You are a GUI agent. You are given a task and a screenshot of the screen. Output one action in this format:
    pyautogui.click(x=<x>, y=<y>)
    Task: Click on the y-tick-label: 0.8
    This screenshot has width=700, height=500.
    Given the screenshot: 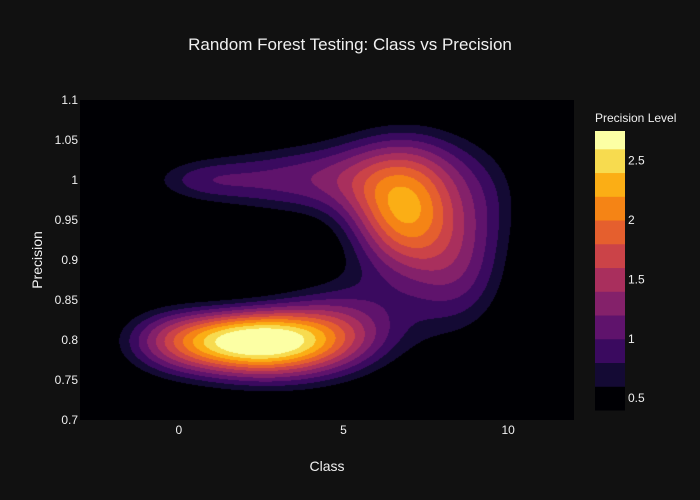 What is the action you would take?
    pyautogui.click(x=69, y=340)
    